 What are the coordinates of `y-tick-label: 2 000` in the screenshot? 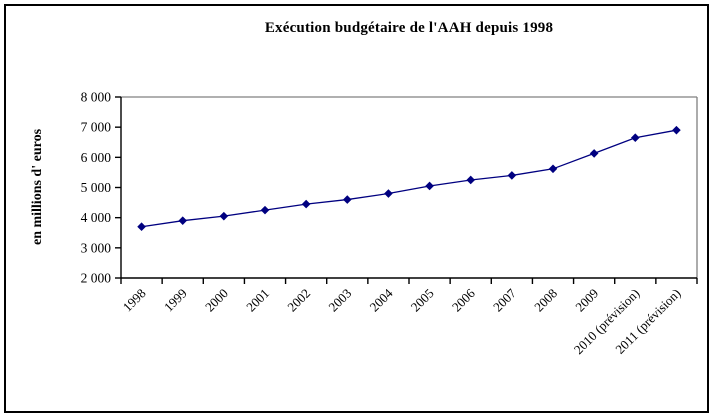 It's located at (96, 278).